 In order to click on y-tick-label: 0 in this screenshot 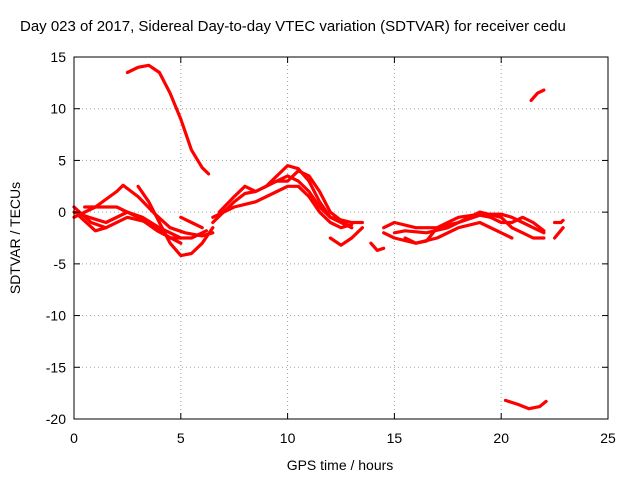, I will do `click(62, 212)`.